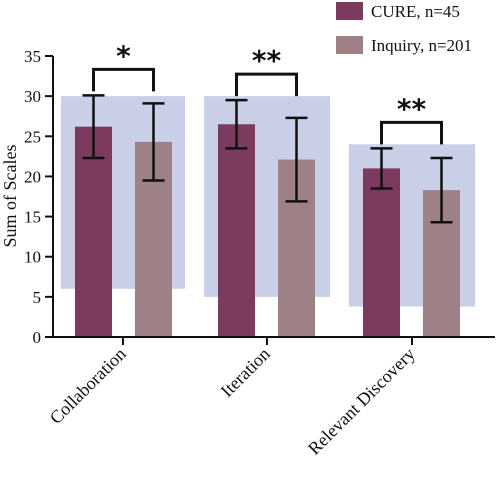 This screenshot has width=500, height=481. Describe the element at coordinates (32, 217) in the screenshot. I see `y-tick-label-15: 15` at that location.